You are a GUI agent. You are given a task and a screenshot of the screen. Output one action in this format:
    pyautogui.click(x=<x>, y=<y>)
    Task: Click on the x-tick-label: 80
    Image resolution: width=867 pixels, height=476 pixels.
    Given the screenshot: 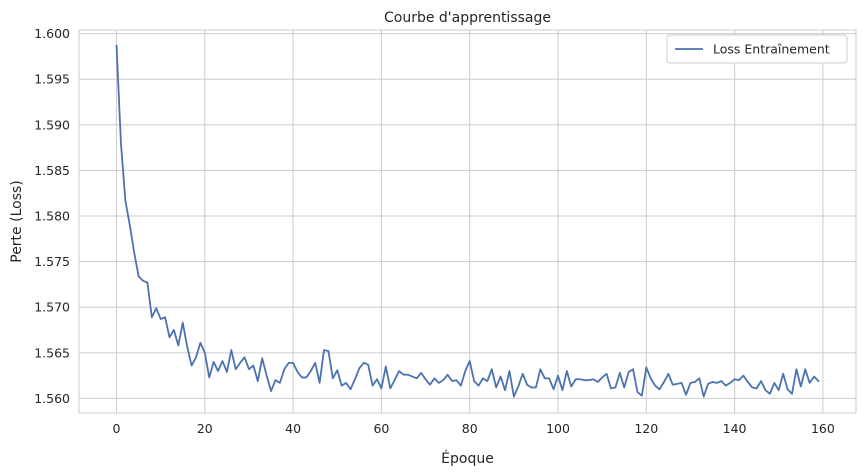 What is the action you would take?
    pyautogui.click(x=470, y=428)
    